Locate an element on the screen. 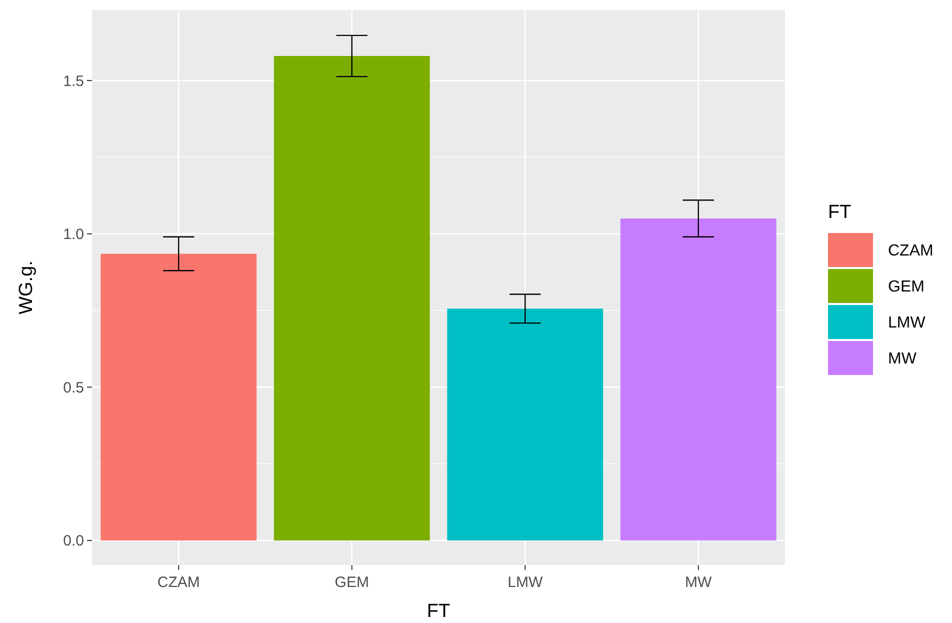  y-axis-title: WG.g. is located at coordinates (26, 287).